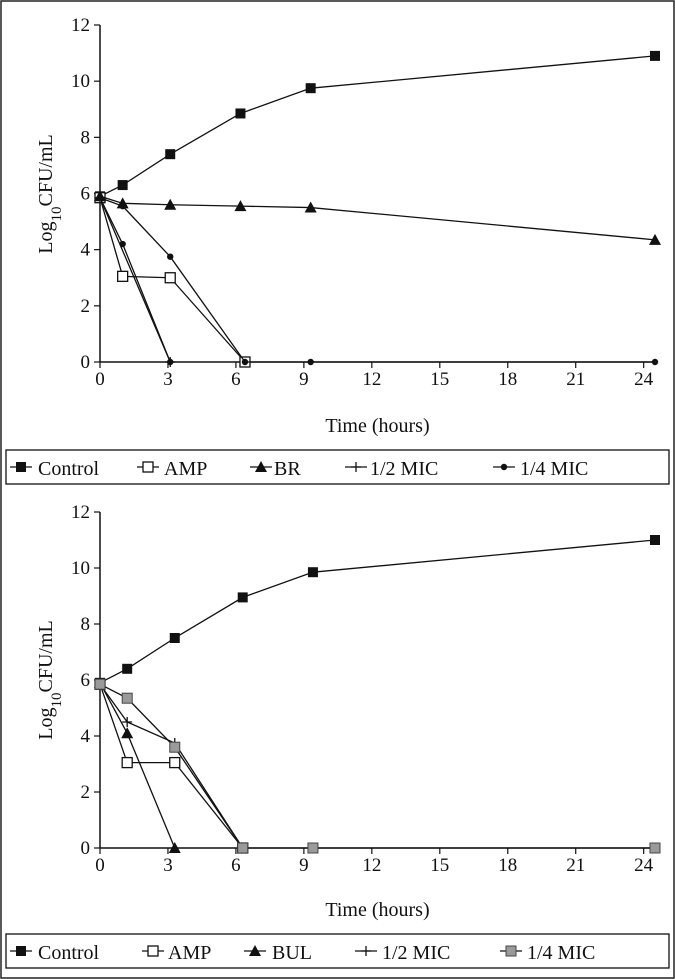  Describe the element at coordinates (86, 624) in the screenshot. I see `y-tick-label: 8` at that location.